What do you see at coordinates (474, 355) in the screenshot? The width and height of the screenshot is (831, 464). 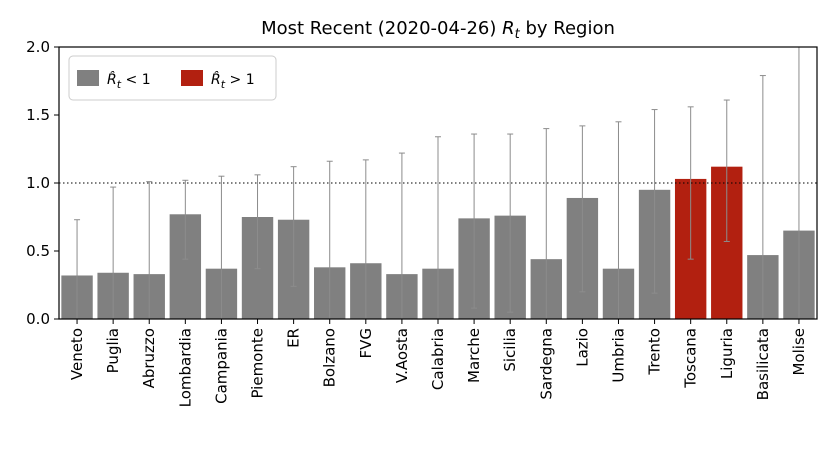 I see `x-tick-label: Marche` at bounding box center [474, 355].